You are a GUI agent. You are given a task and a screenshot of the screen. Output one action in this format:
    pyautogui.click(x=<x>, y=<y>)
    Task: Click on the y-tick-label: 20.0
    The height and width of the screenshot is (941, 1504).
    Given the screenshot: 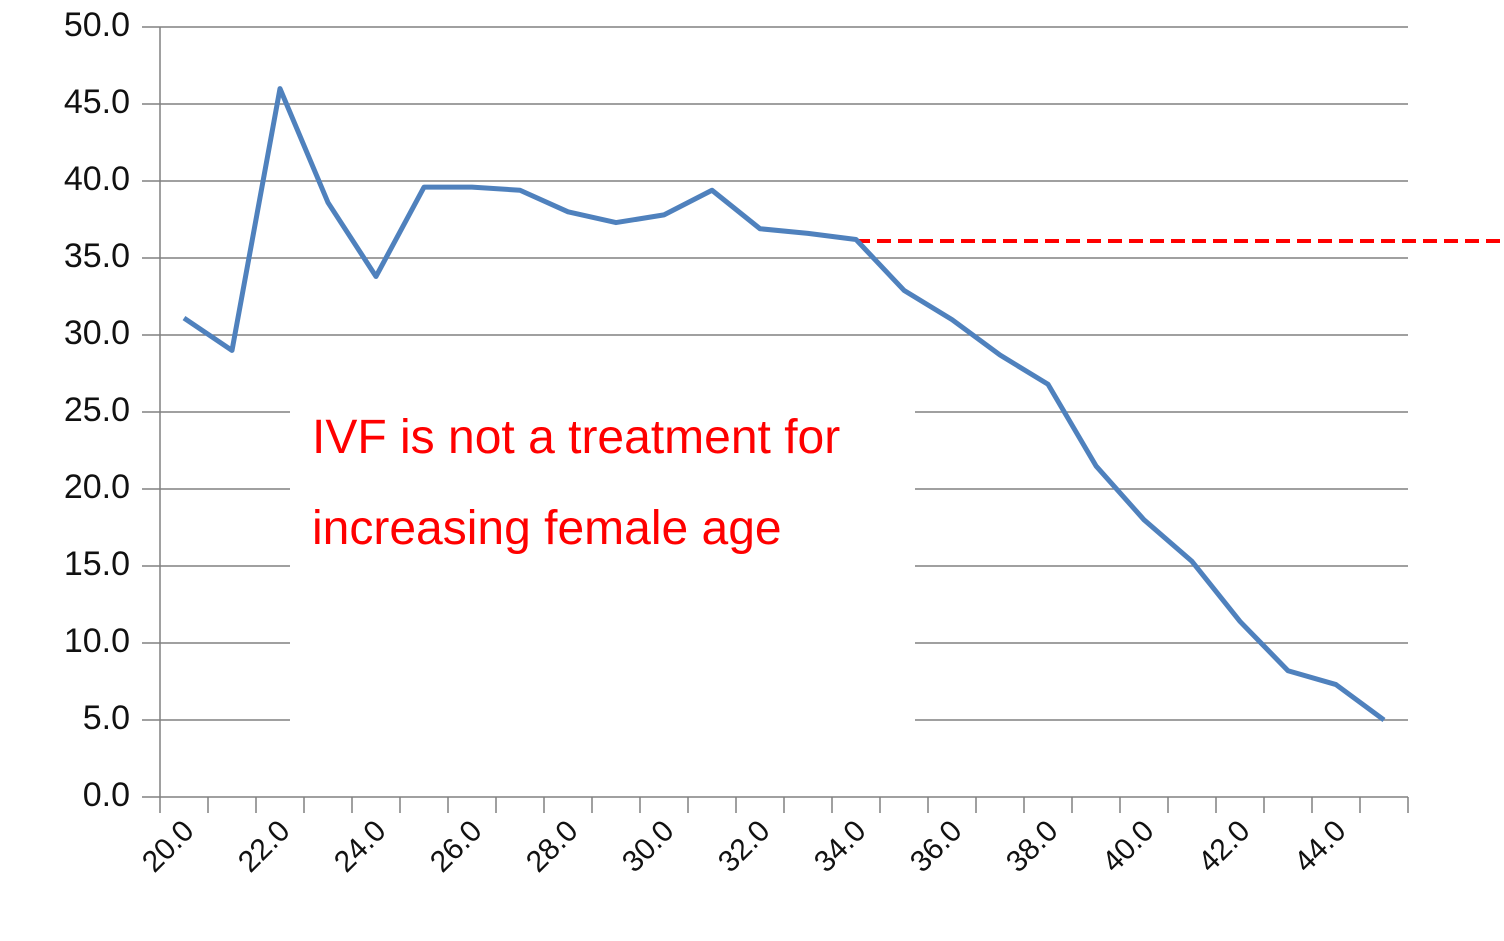 What is the action you would take?
    pyautogui.click(x=97, y=487)
    